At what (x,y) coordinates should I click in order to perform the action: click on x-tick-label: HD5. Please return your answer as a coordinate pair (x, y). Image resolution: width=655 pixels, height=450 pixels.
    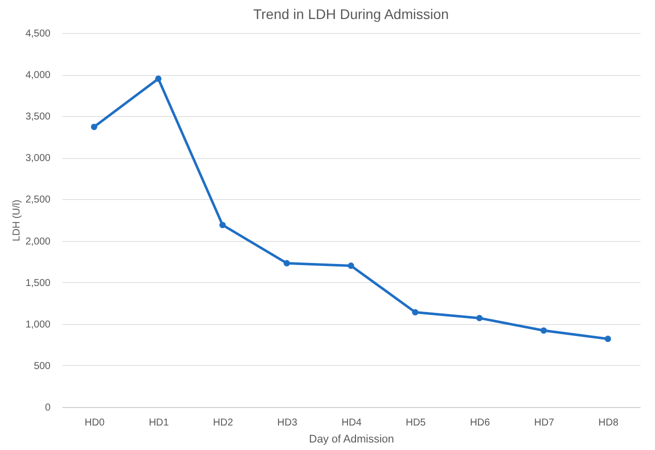
    Looking at the image, I should click on (416, 423).